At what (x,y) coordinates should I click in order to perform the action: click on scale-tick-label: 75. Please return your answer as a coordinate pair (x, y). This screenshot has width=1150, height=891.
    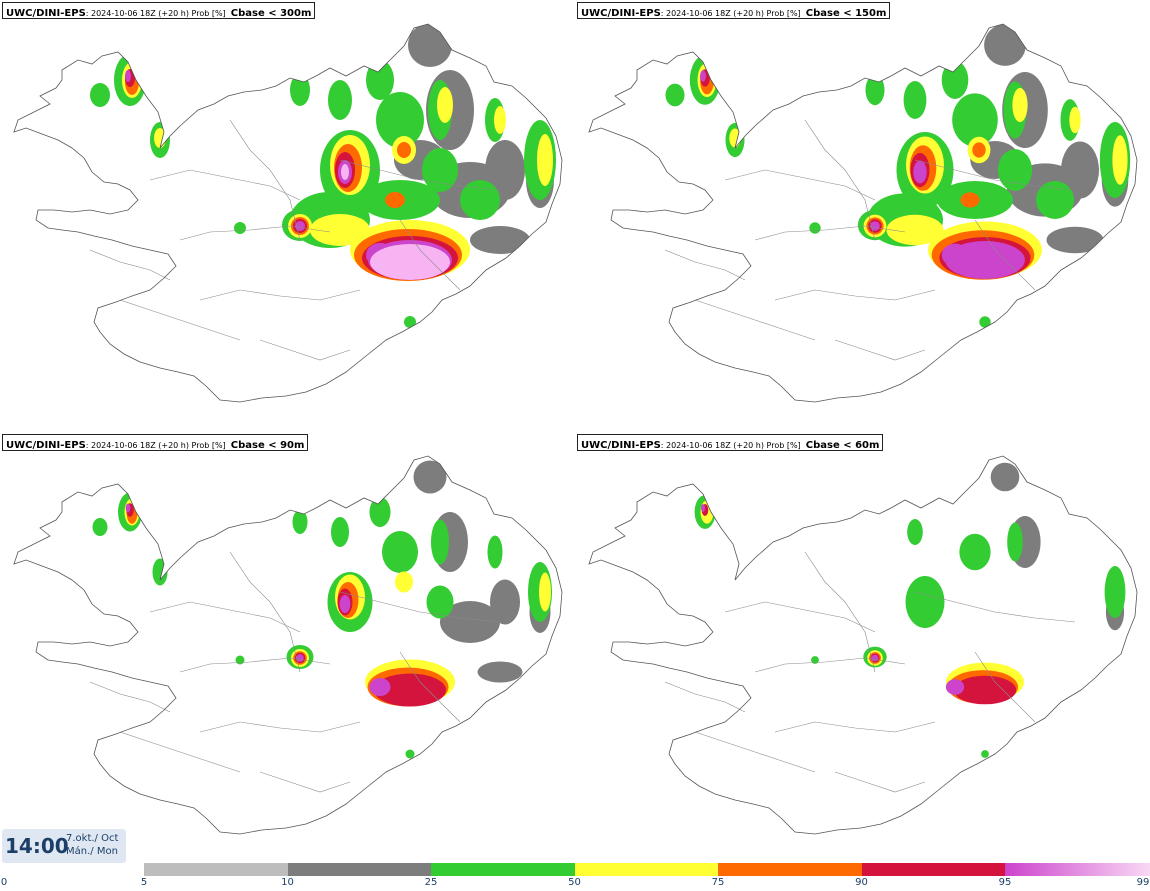
    Looking at the image, I should click on (718, 882).